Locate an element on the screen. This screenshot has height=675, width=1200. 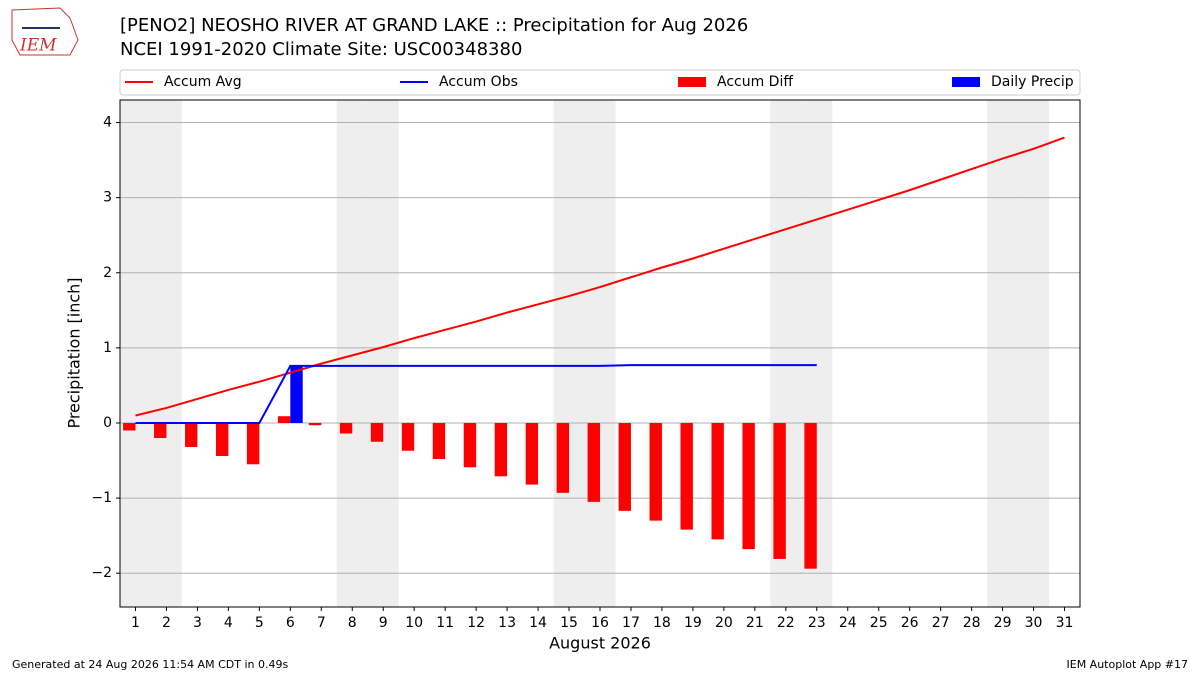
y-tick-label: 3 is located at coordinates (107, 198).